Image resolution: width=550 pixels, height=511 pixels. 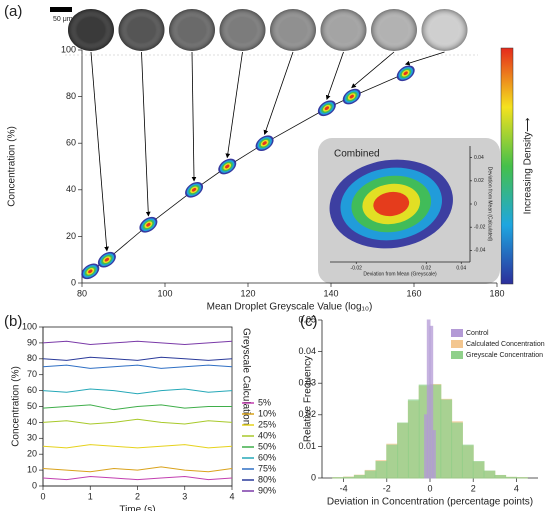 What do you see at coordinates (90, 496) in the screenshot?
I see `x-tick-label: 1` at bounding box center [90, 496].